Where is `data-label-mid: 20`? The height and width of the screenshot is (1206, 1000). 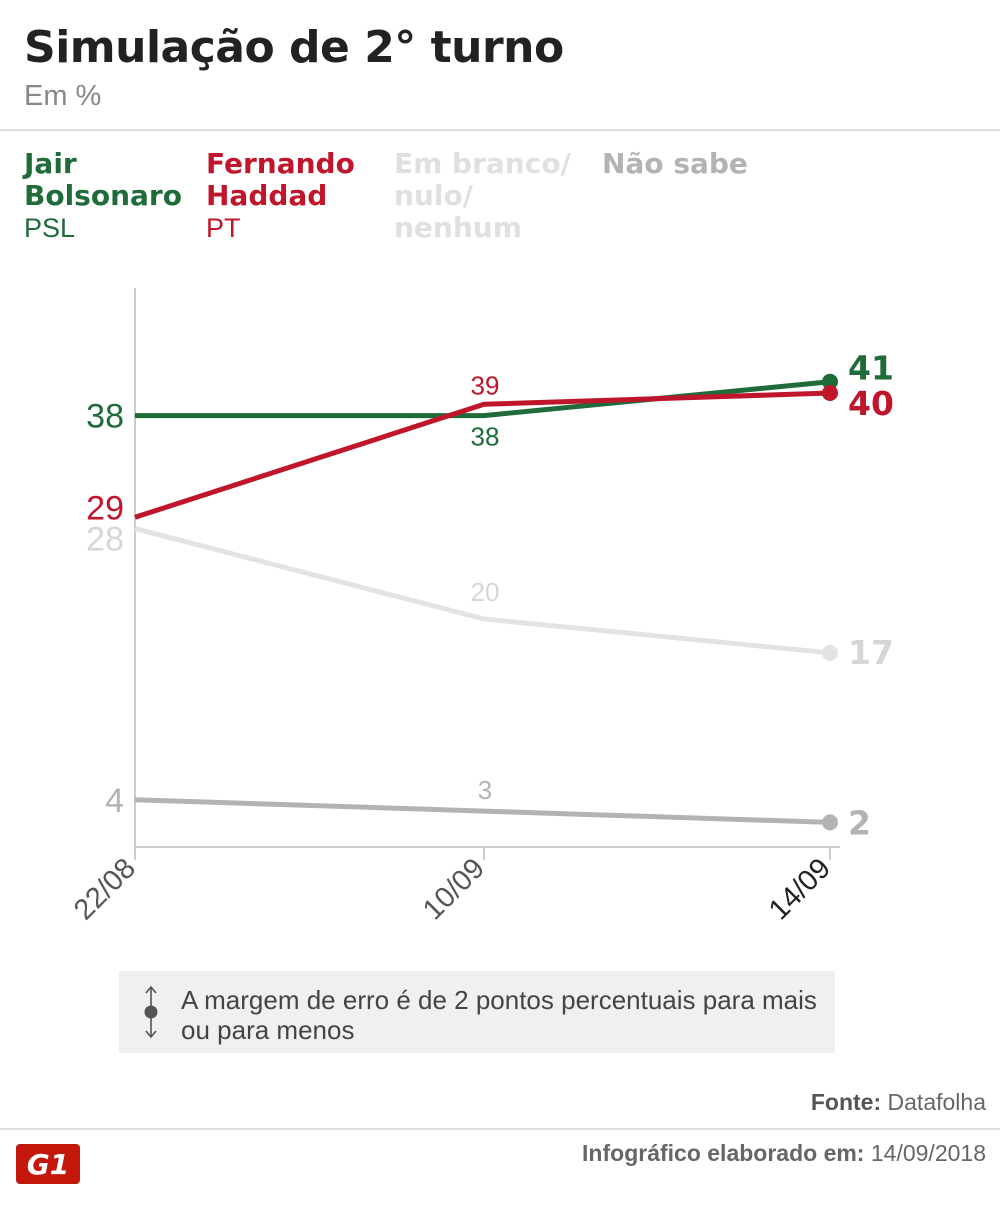 data-label-mid: 20 is located at coordinates (485, 592).